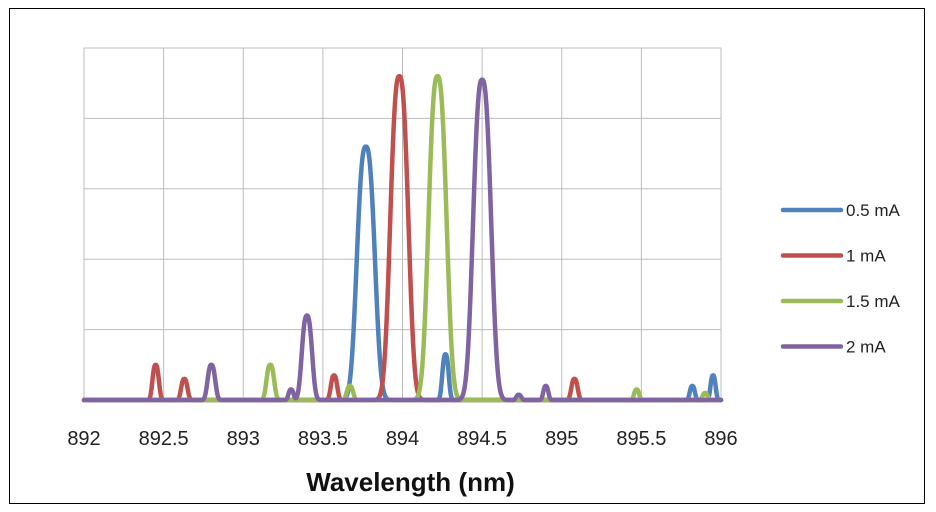 The image size is (936, 512). What do you see at coordinates (243, 439) in the screenshot?
I see `x-tick-label: 893` at bounding box center [243, 439].